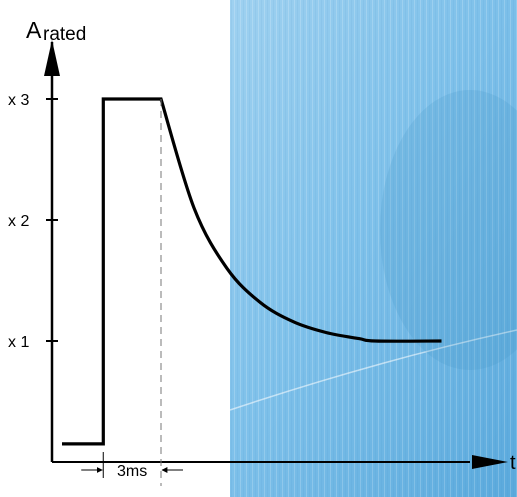  Describe the element at coordinates (34, 30) in the screenshot. I see `y-axis-label: A` at that location.